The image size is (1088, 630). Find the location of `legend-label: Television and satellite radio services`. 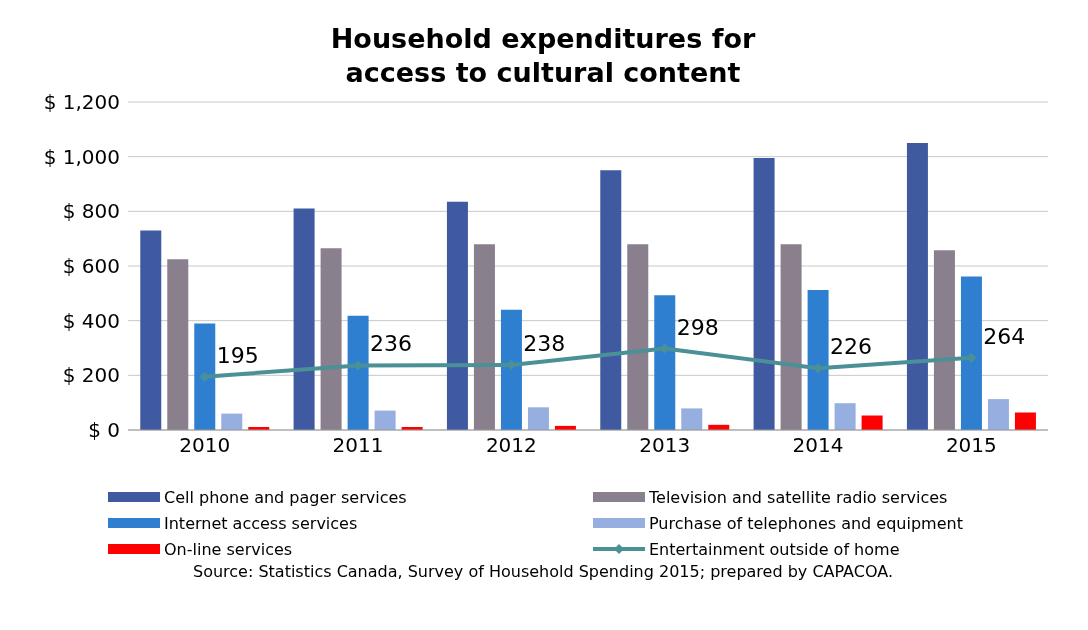

legend-label: Television and satellite radio services is located at coordinates (798, 497).